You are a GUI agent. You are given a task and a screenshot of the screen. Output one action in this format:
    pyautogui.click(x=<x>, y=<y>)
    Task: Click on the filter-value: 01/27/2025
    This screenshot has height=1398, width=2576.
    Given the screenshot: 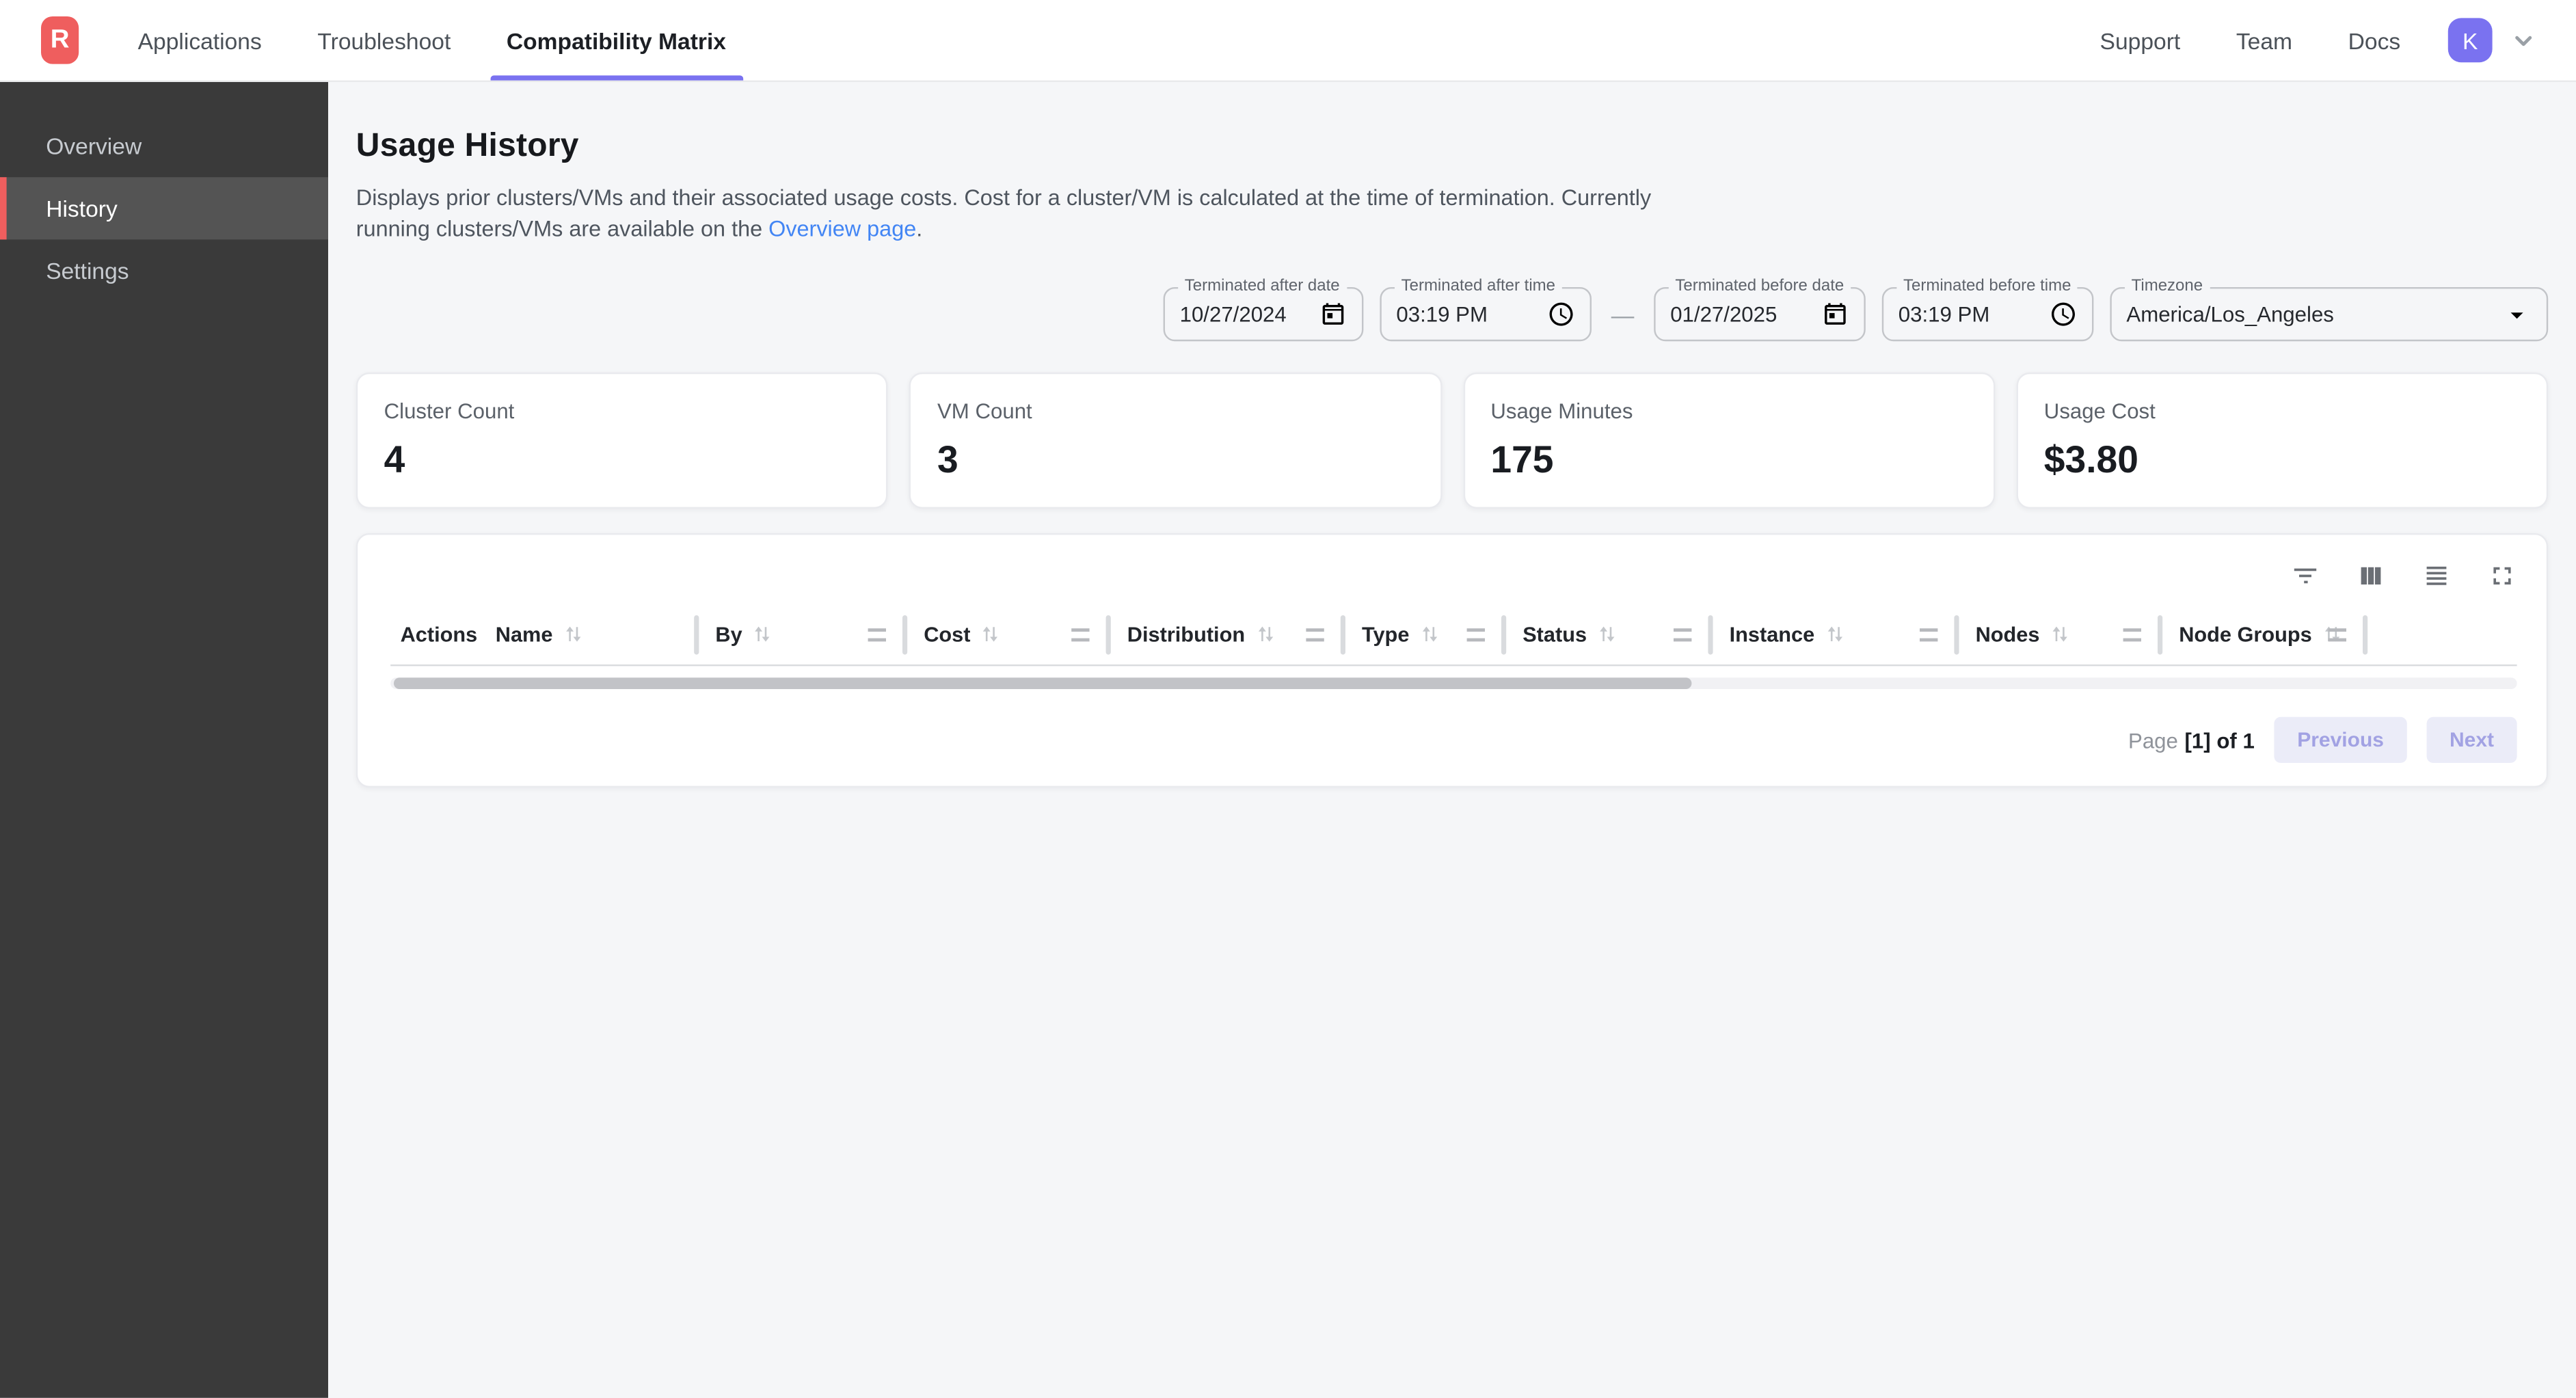 What is the action you would take?
    pyautogui.click(x=1723, y=314)
    